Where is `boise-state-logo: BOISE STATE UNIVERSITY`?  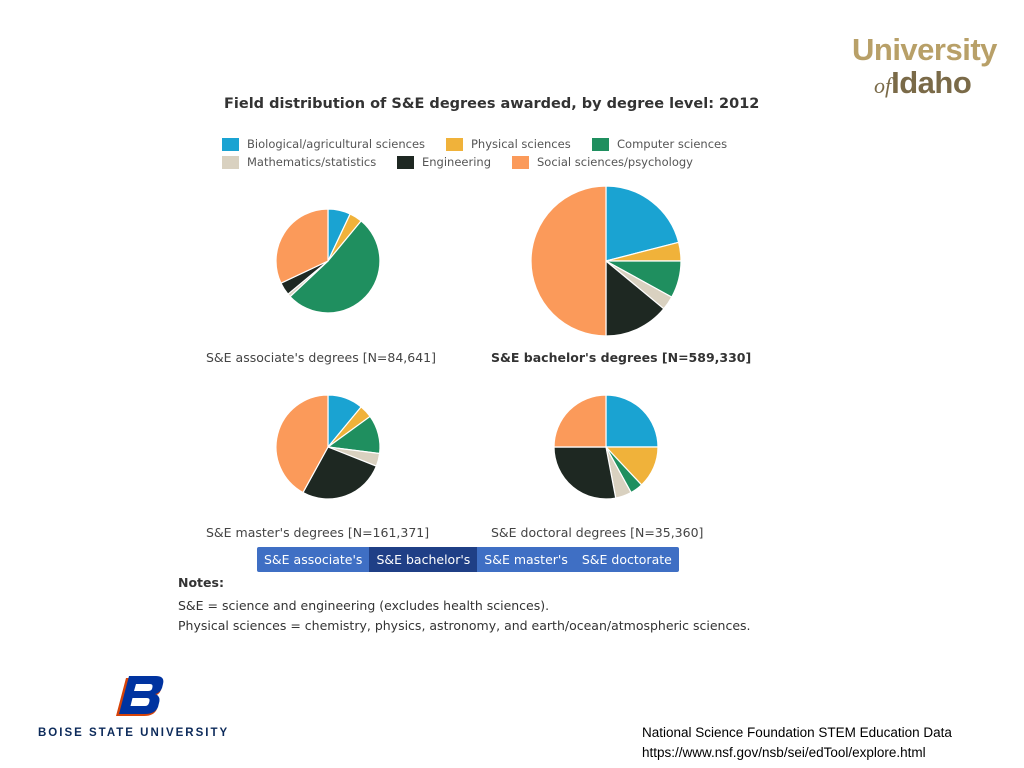
boise-state-logo: BOISE STATE UNIVERSITY is located at coordinates (143, 708).